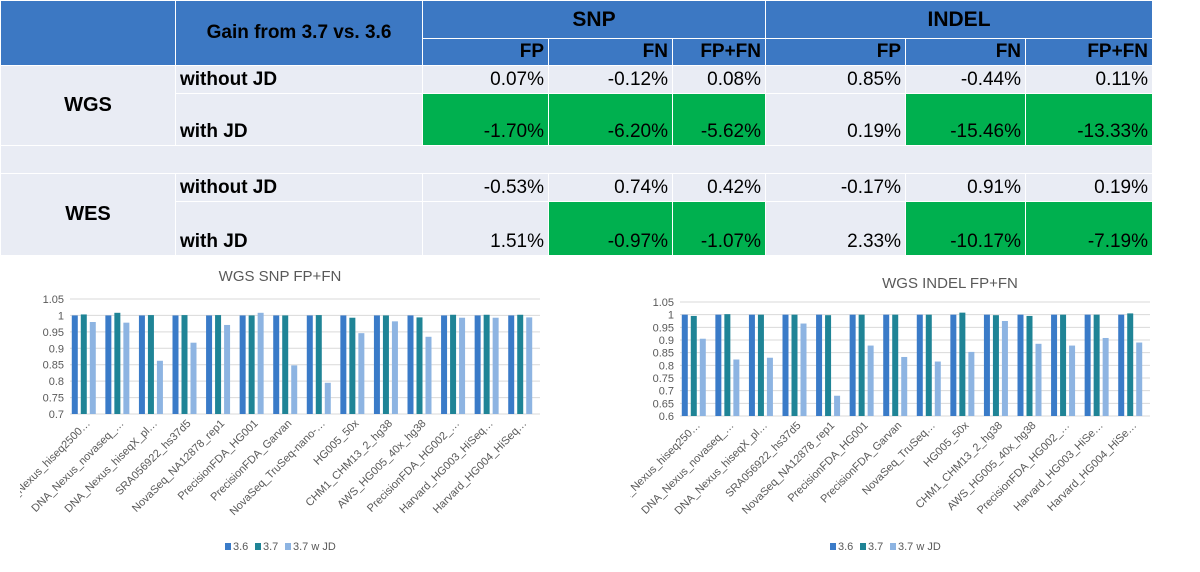  What do you see at coordinates (966, 228) in the screenshot?
I see `value-cell: -10.17%` at bounding box center [966, 228].